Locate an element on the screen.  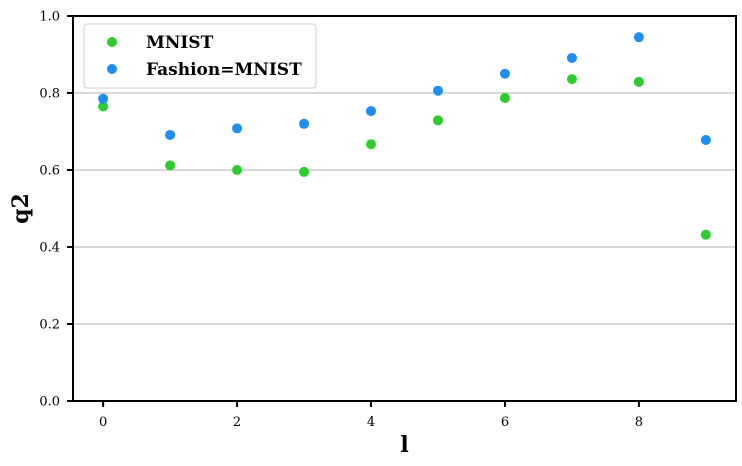
y-tick-label: 0.2 is located at coordinates (49, 325).